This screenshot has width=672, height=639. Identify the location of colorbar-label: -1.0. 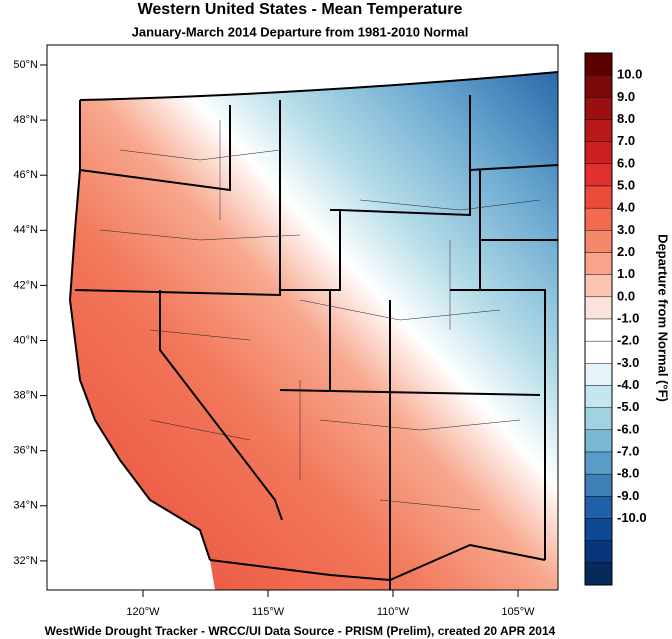
(628, 317).